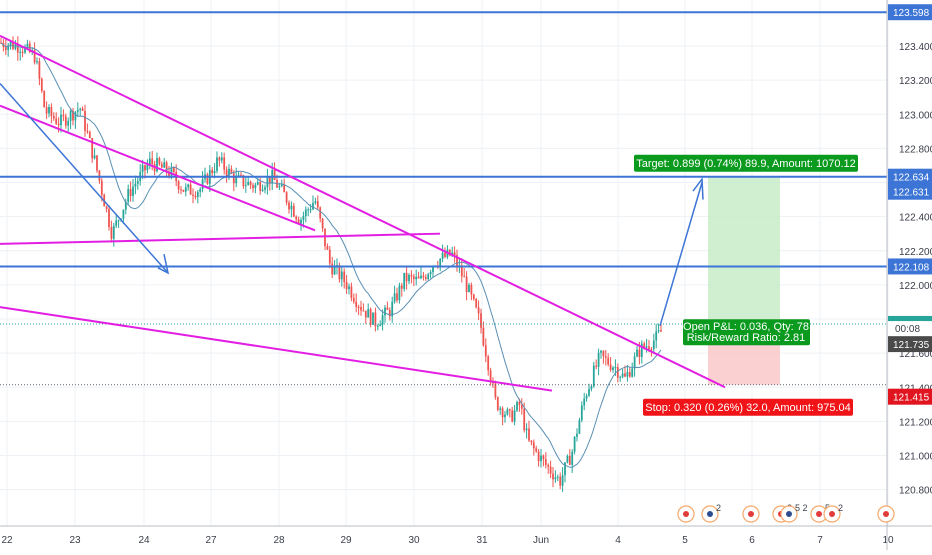  I want to click on trendline-upper-channel, so click(158, 168).